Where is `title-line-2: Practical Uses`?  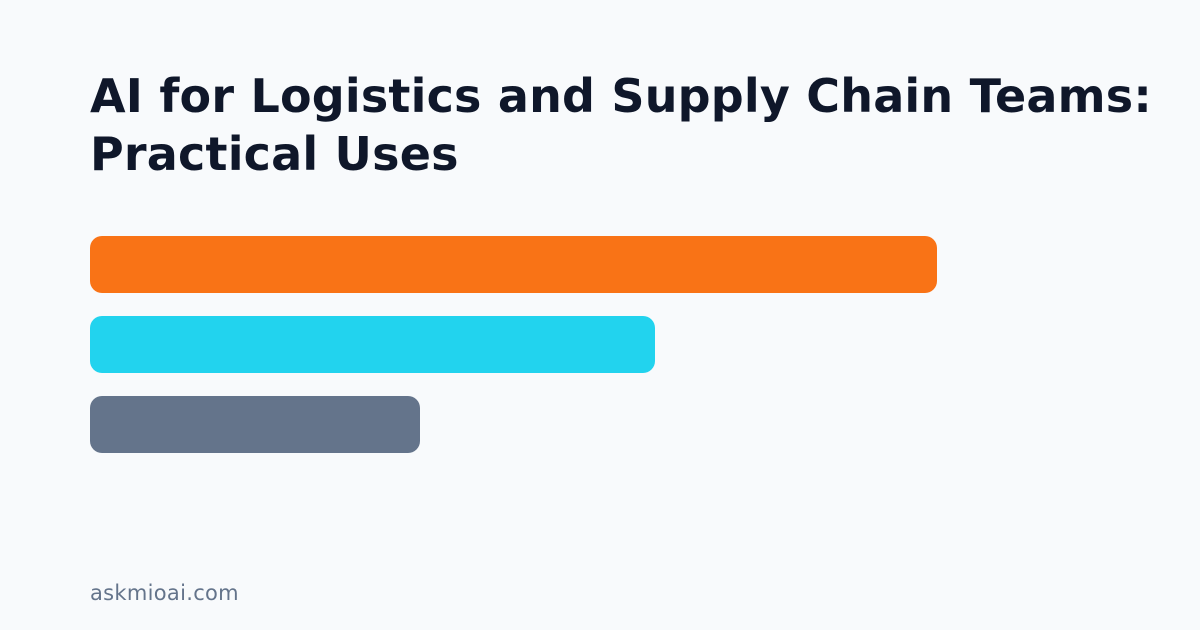 title-line-2: Practical Uses is located at coordinates (274, 154).